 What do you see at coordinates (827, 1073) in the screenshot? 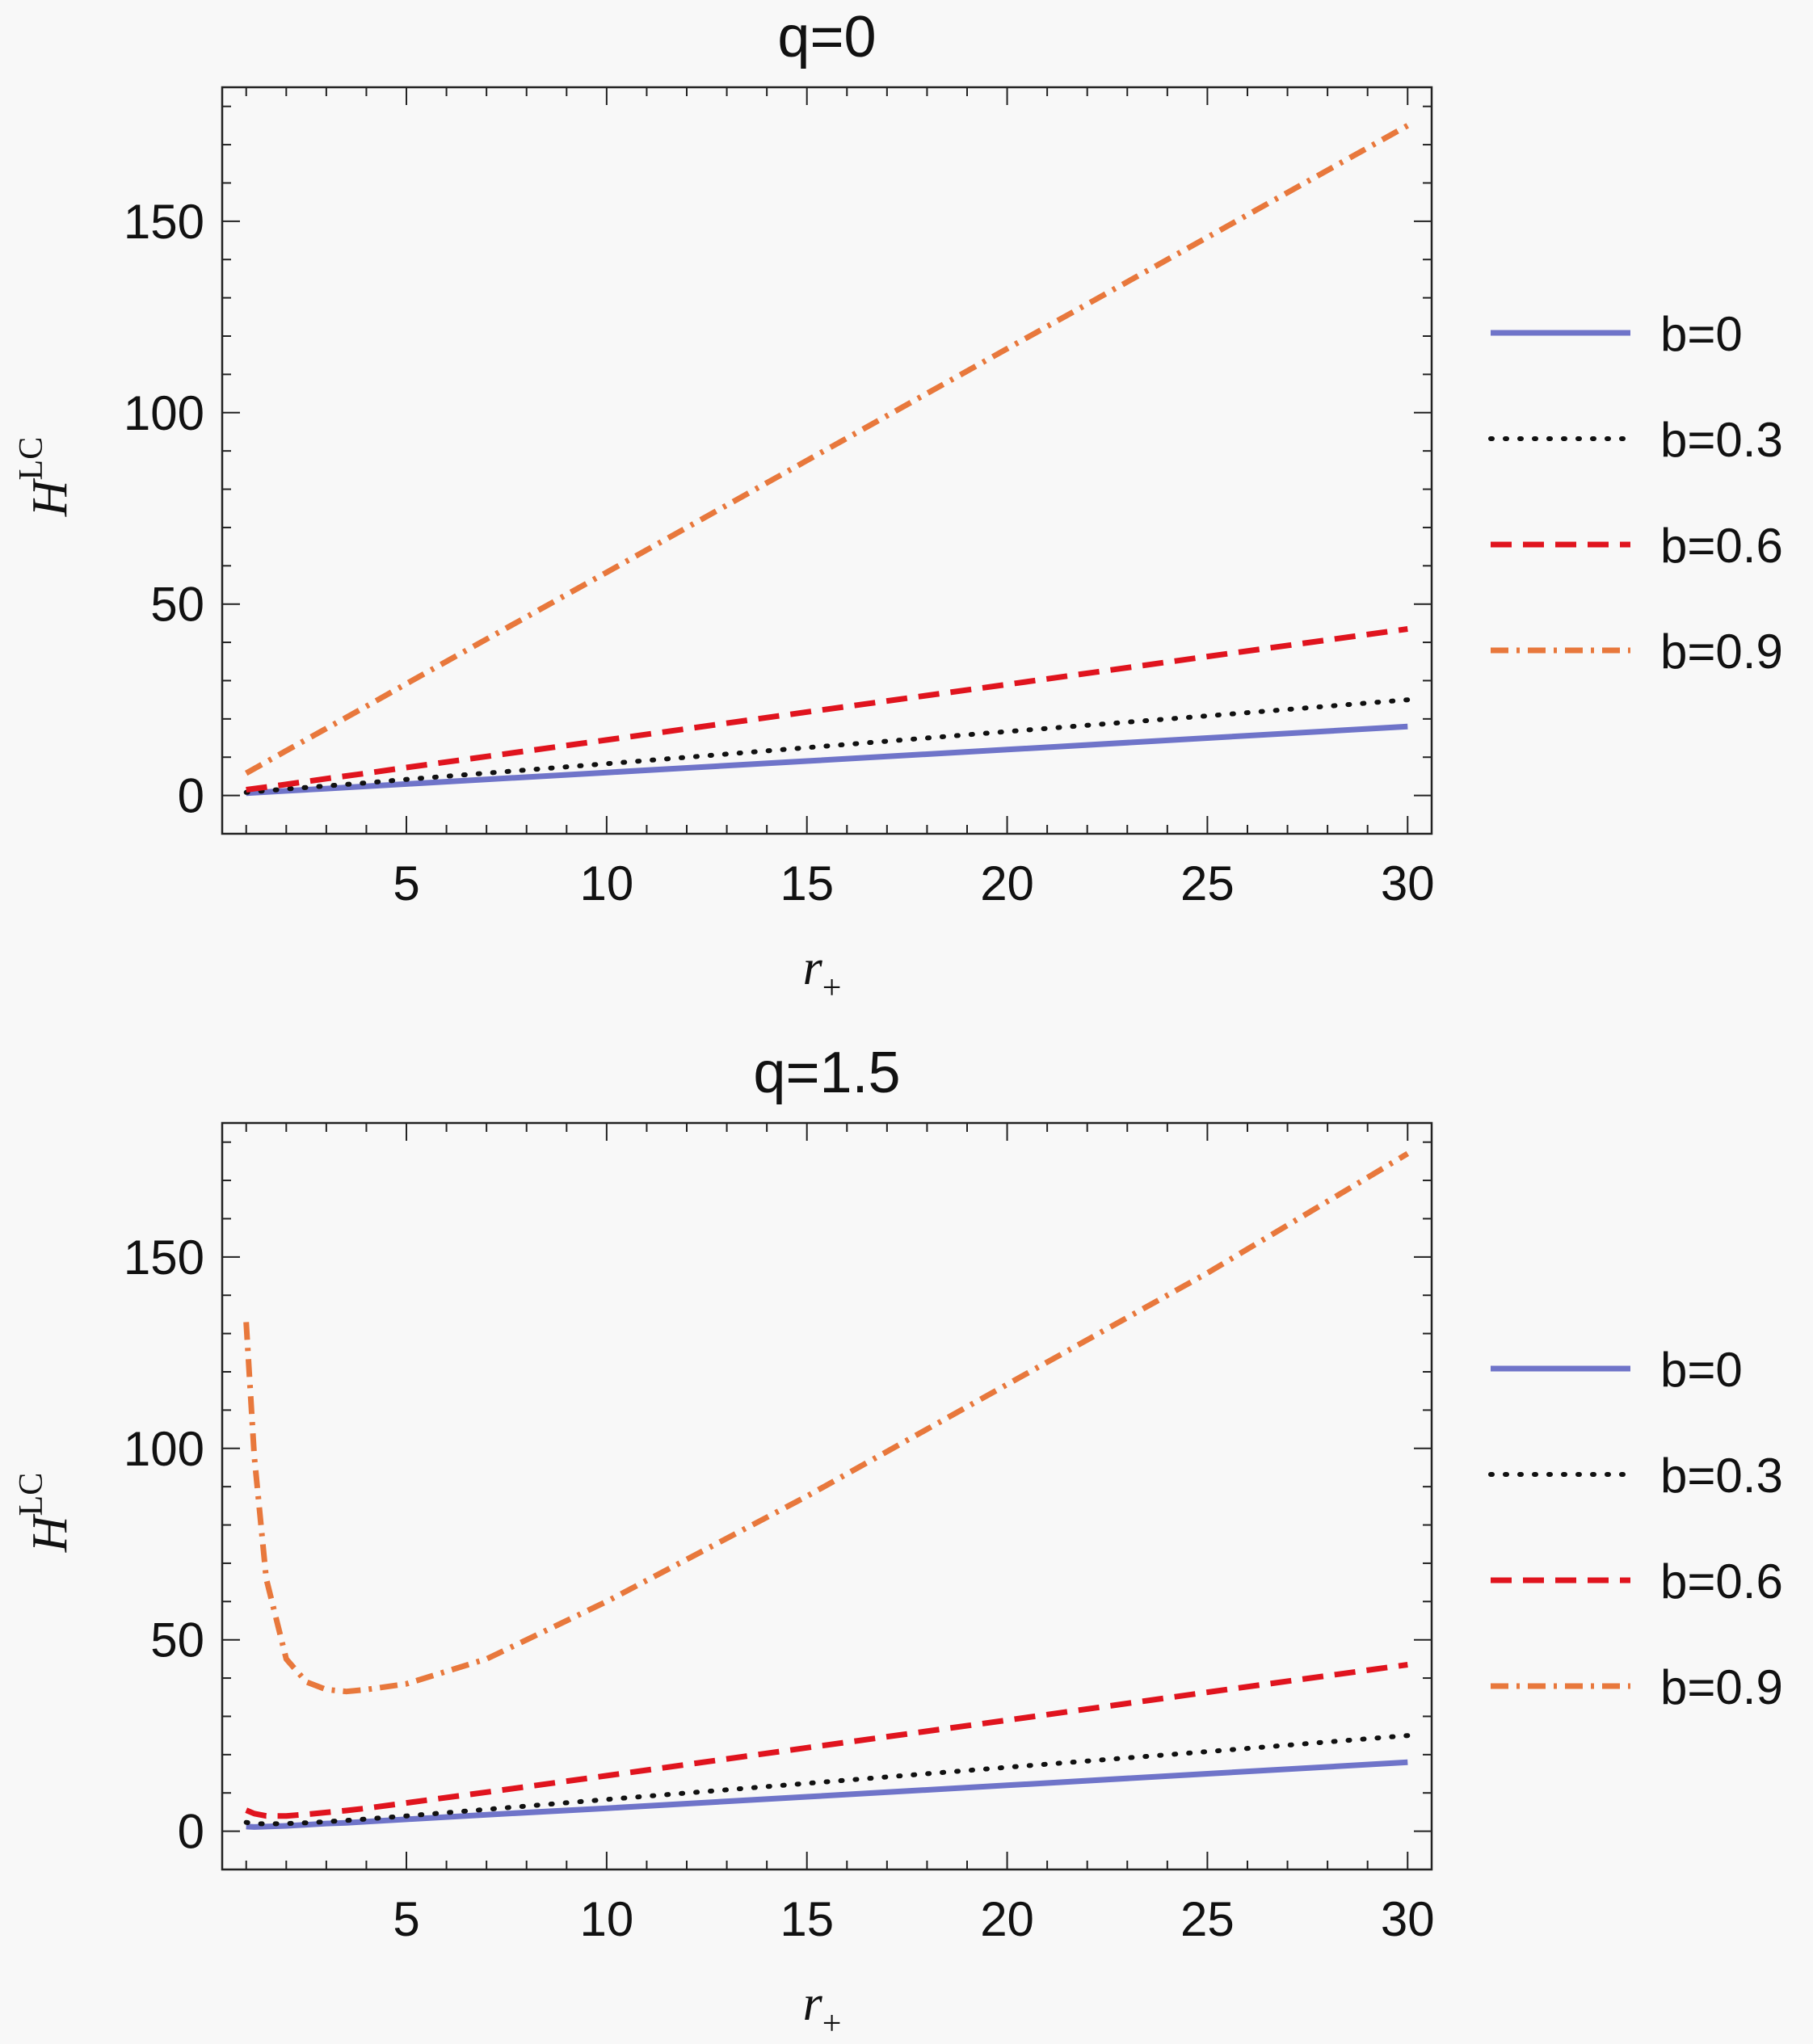
I see `chart-title: q=1.5` at bounding box center [827, 1073].